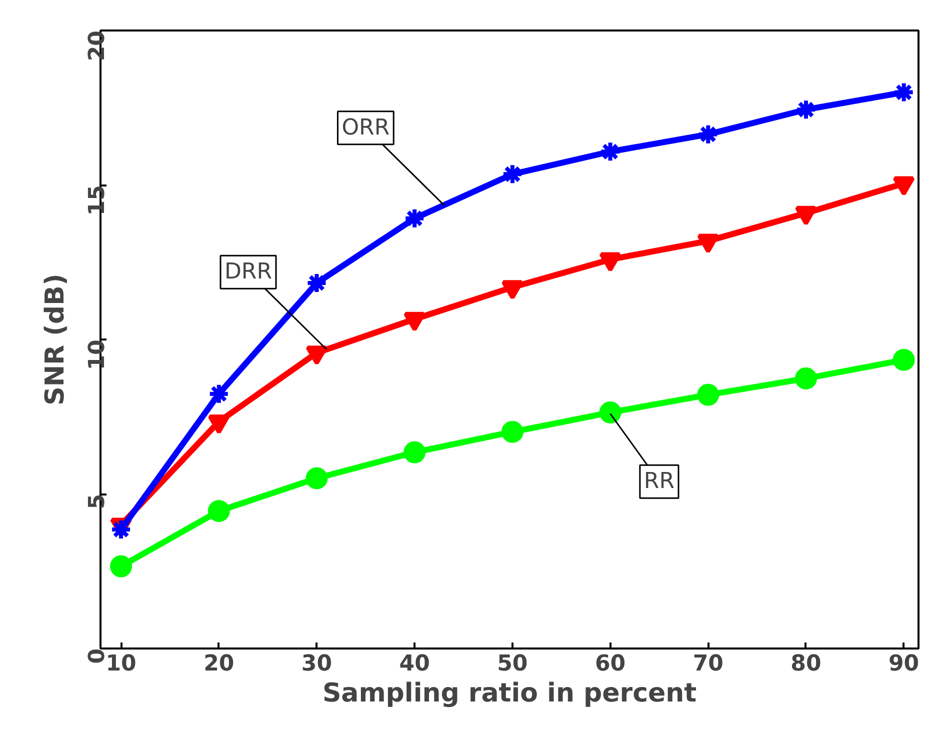 The image size is (930, 738). Describe the element at coordinates (366, 127) in the screenshot. I see `annotation: ORR` at that location.